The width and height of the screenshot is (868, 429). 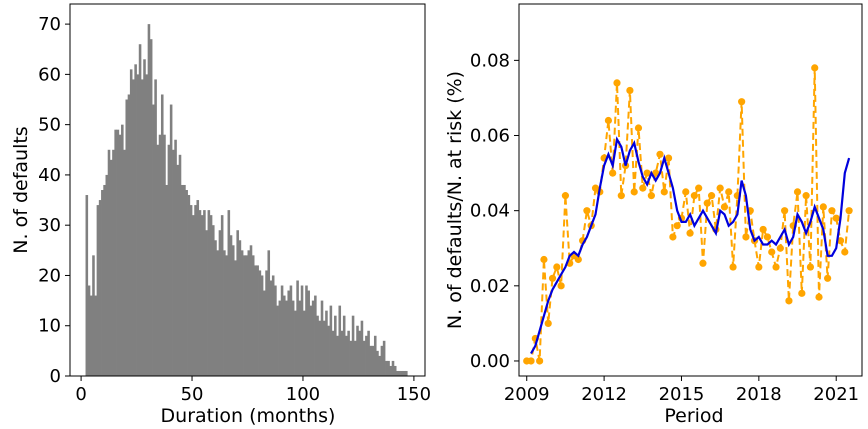 What do you see at coordinates (494, 211) in the screenshot?
I see `timeseries-y-ticks: 0.00 0.02 0.04 0.06 0.08` at bounding box center [494, 211].